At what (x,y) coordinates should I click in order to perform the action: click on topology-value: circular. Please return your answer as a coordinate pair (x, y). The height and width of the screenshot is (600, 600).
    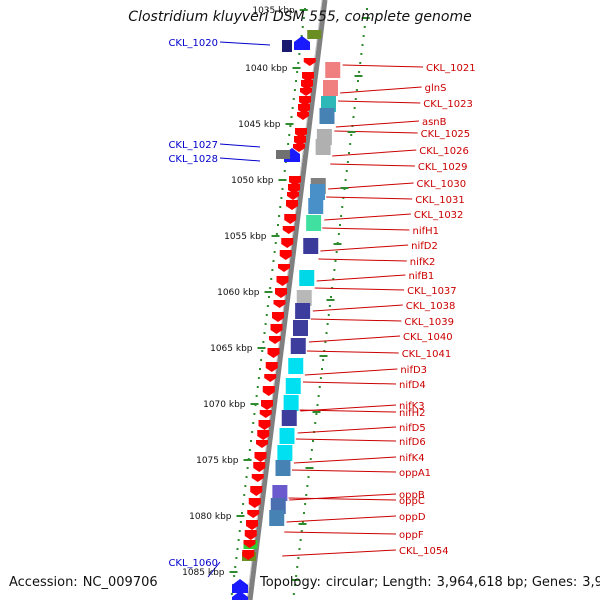
    Looking at the image, I should click on (349, 582).